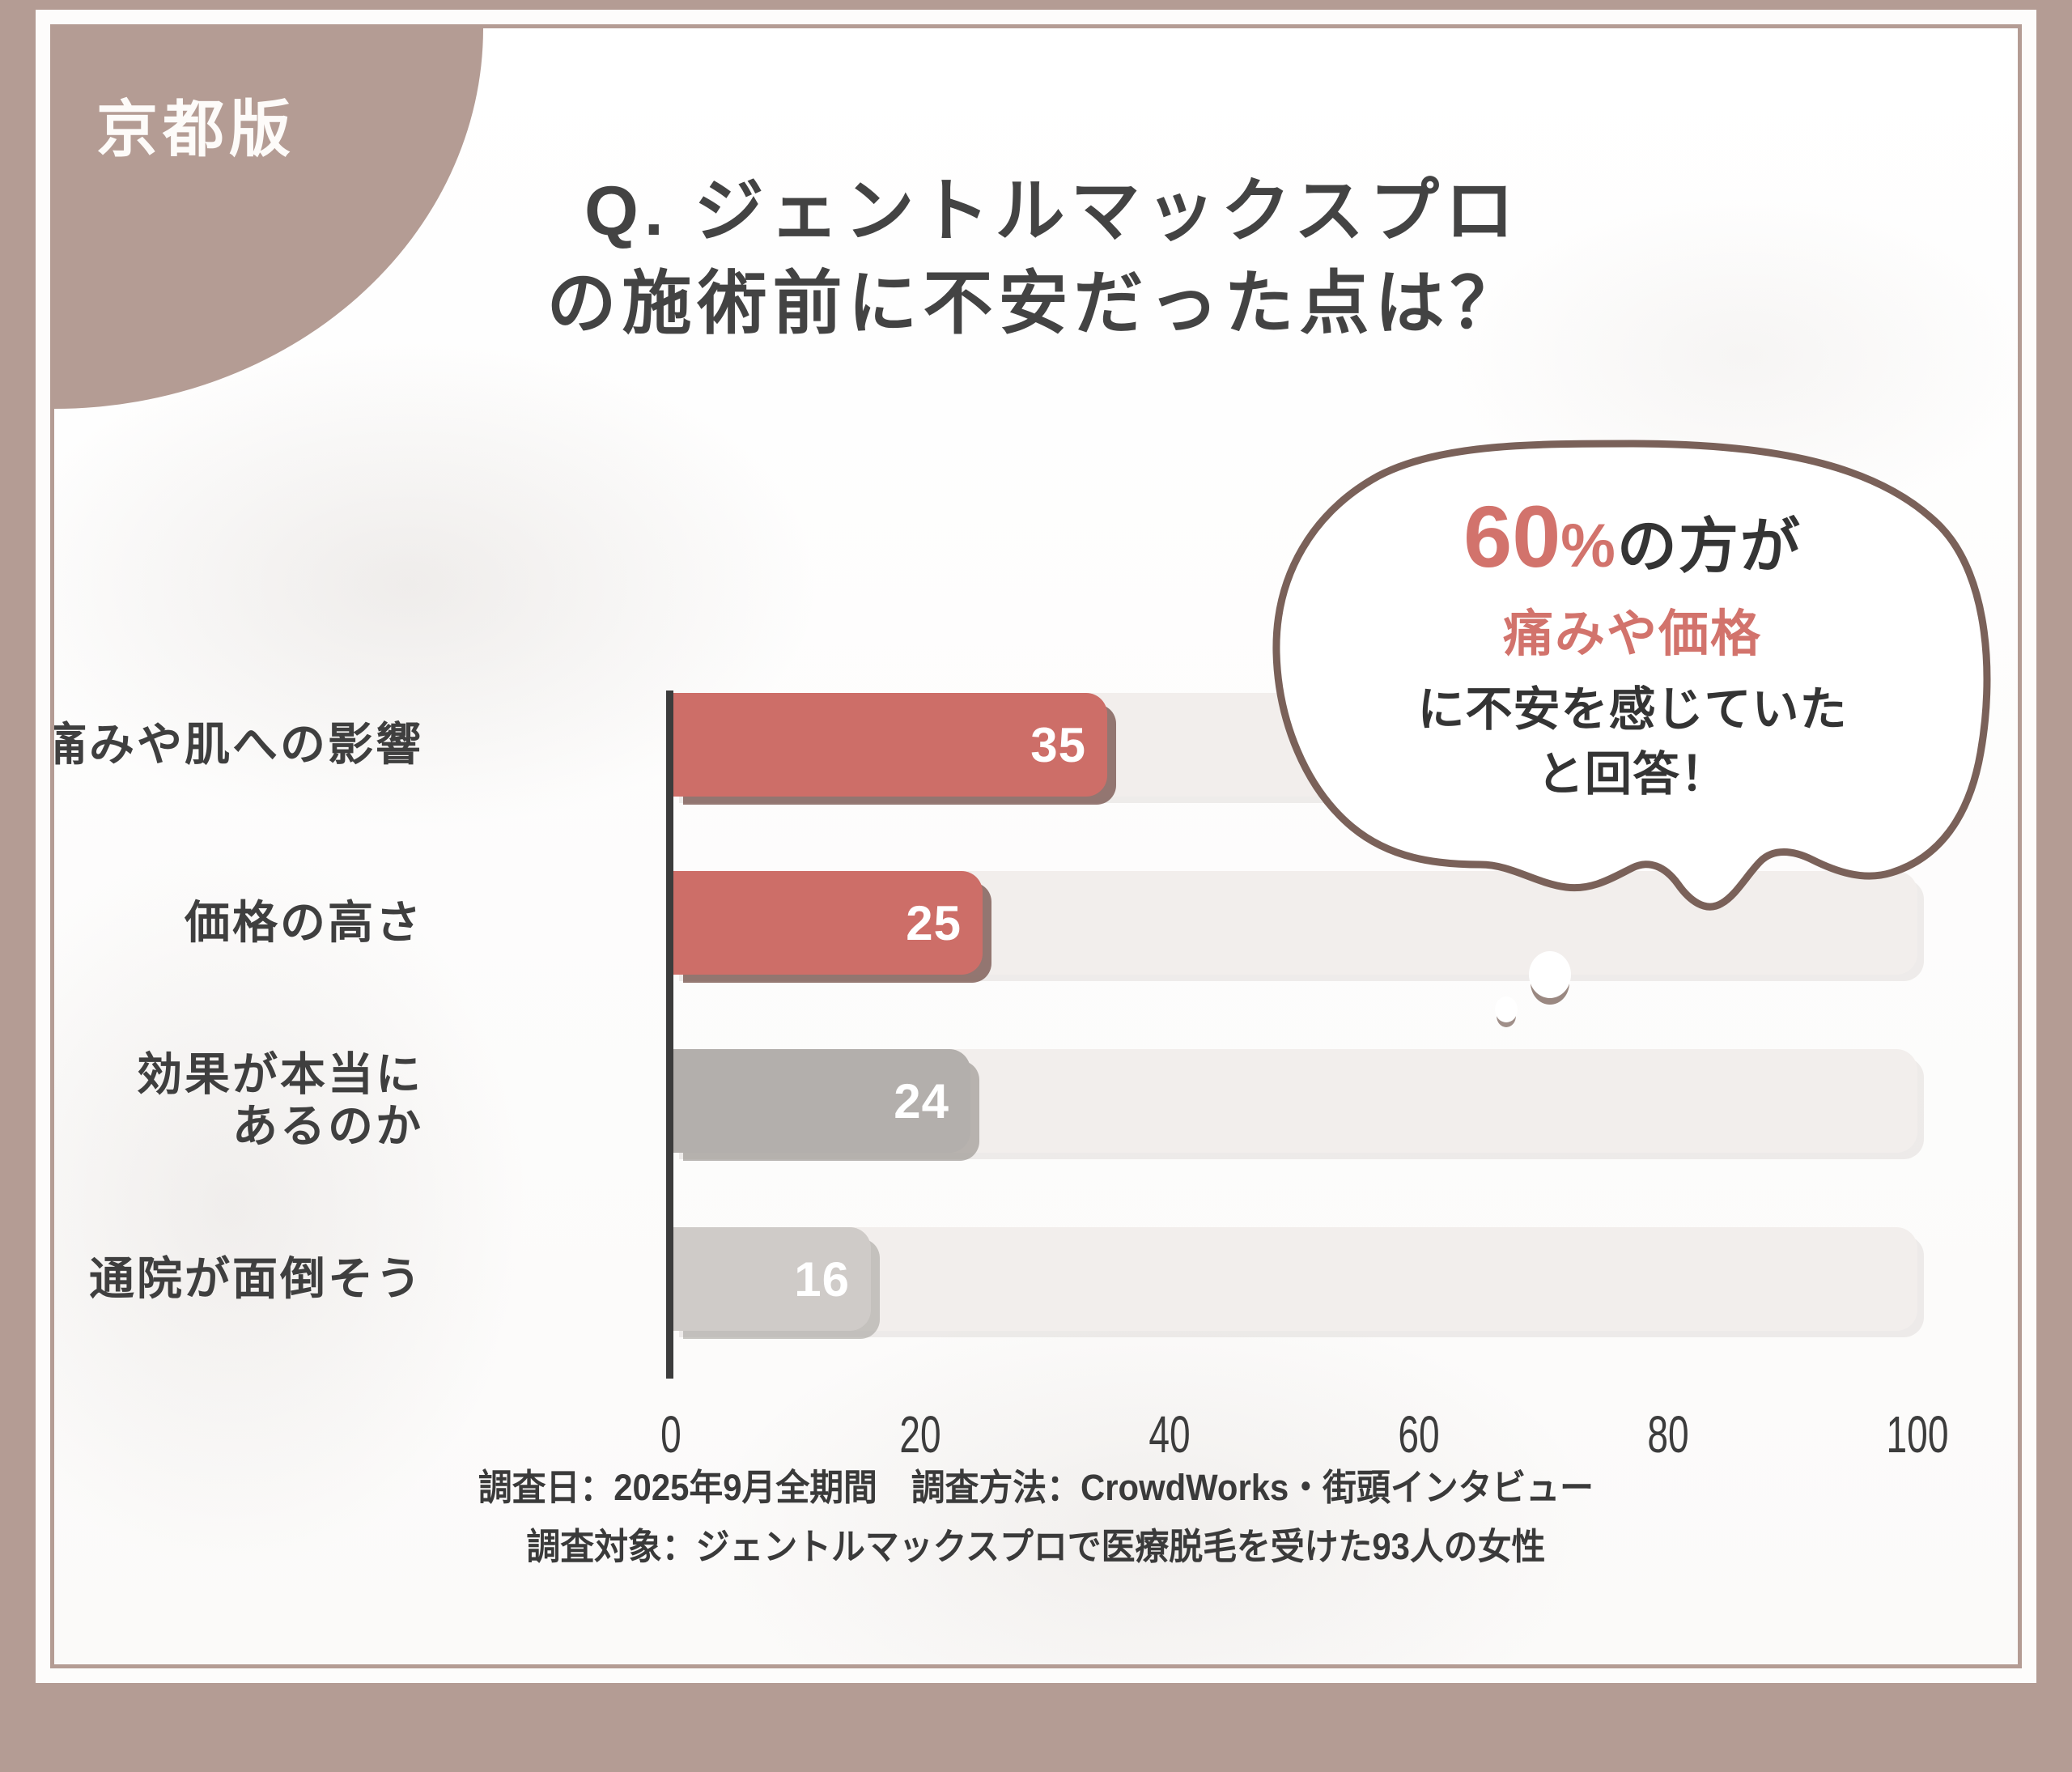 This screenshot has height=1772, width=2072. I want to click on x-tick-60: 60, so click(1419, 1435).